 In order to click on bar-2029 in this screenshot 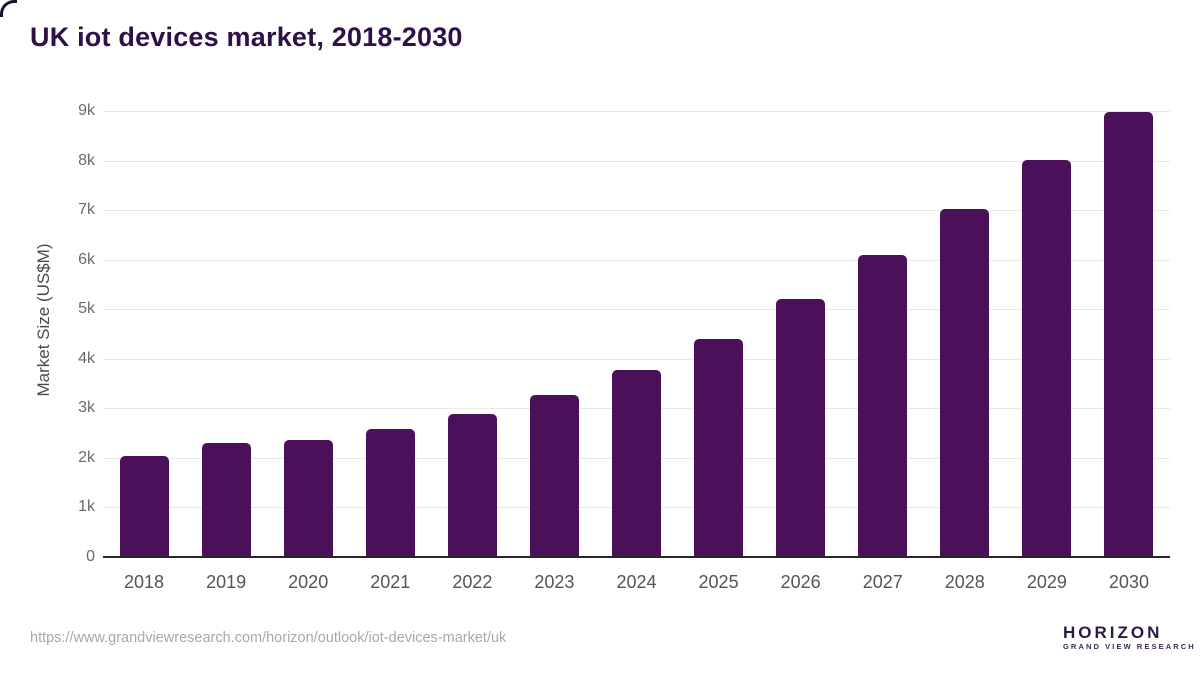, I will do `click(1047, 358)`.